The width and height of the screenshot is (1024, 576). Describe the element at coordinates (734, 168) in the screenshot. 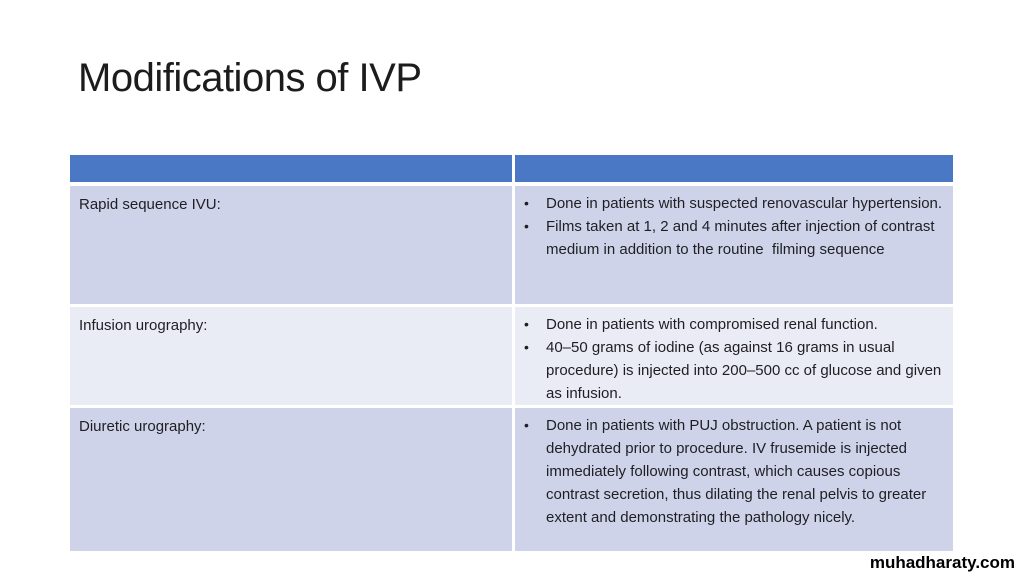

I see `table-header-cell-right` at that location.